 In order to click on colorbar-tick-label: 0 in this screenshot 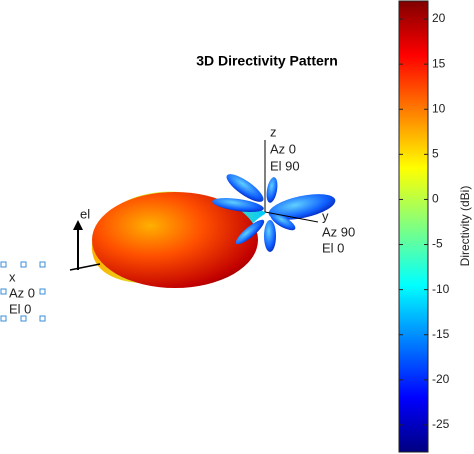, I will do `click(435, 199)`.